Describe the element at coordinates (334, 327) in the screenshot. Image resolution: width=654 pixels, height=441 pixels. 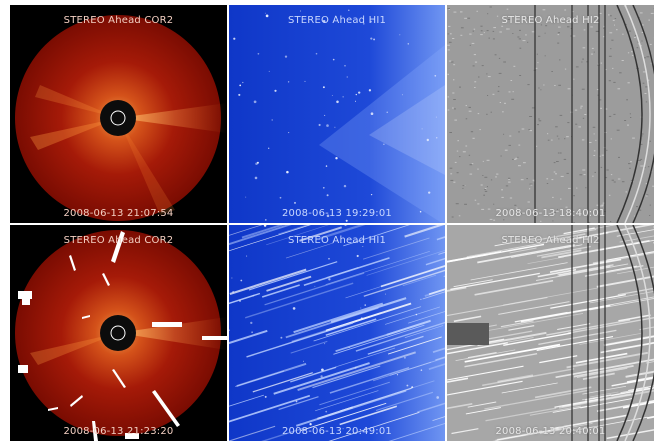
I see `star-field` at that location.